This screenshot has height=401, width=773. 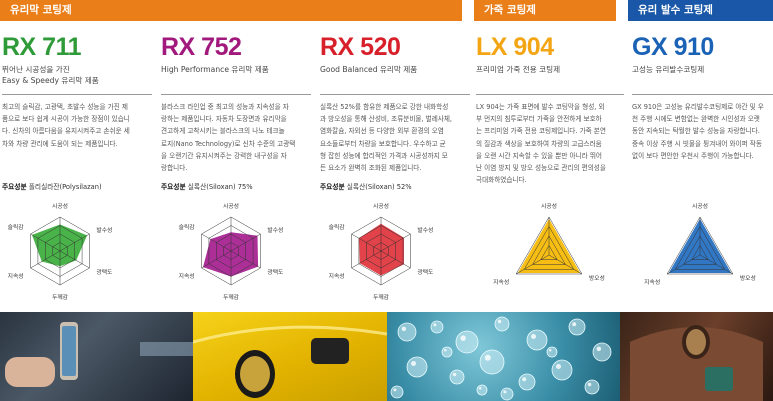 I want to click on ingredient: 주요성분 실록산(Siloxan) 75%, so click(x=207, y=186).